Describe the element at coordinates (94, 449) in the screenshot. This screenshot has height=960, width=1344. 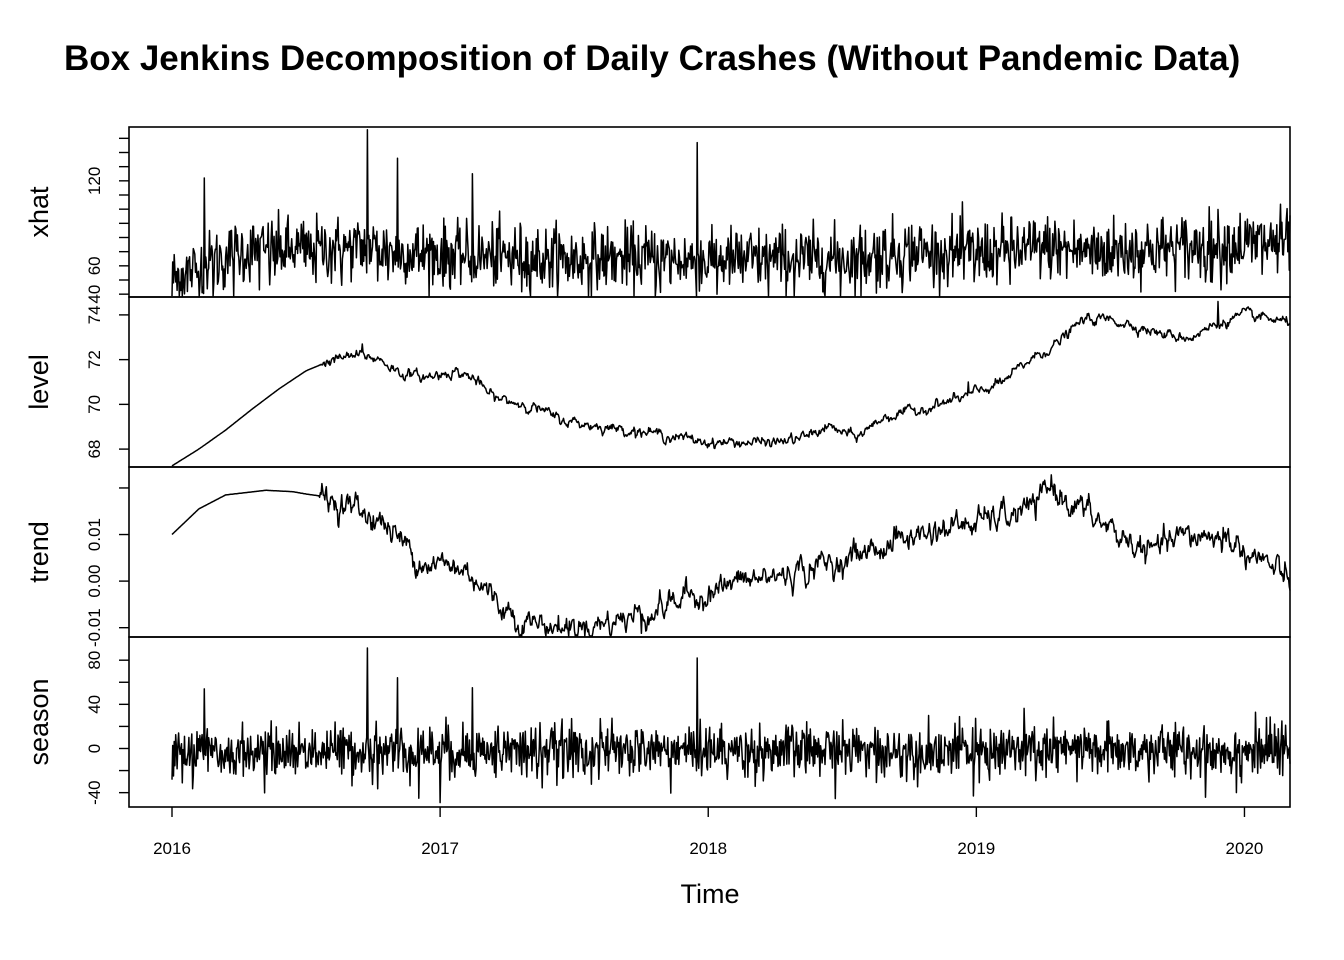
I see `y-tick-label-level: 68` at that location.